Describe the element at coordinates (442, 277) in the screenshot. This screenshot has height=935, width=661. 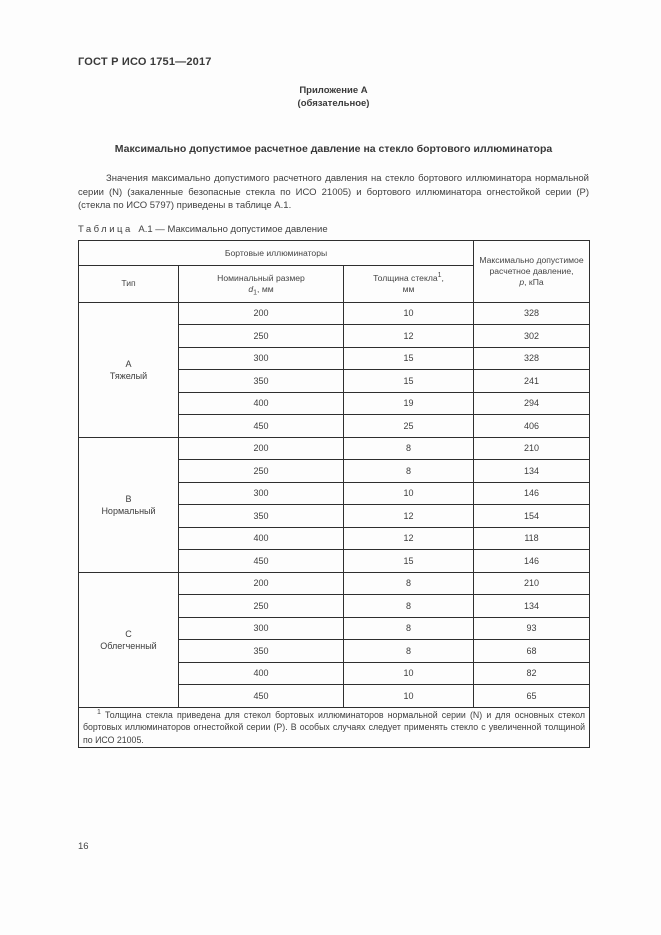
I see `thickness-comma: ,` at that location.